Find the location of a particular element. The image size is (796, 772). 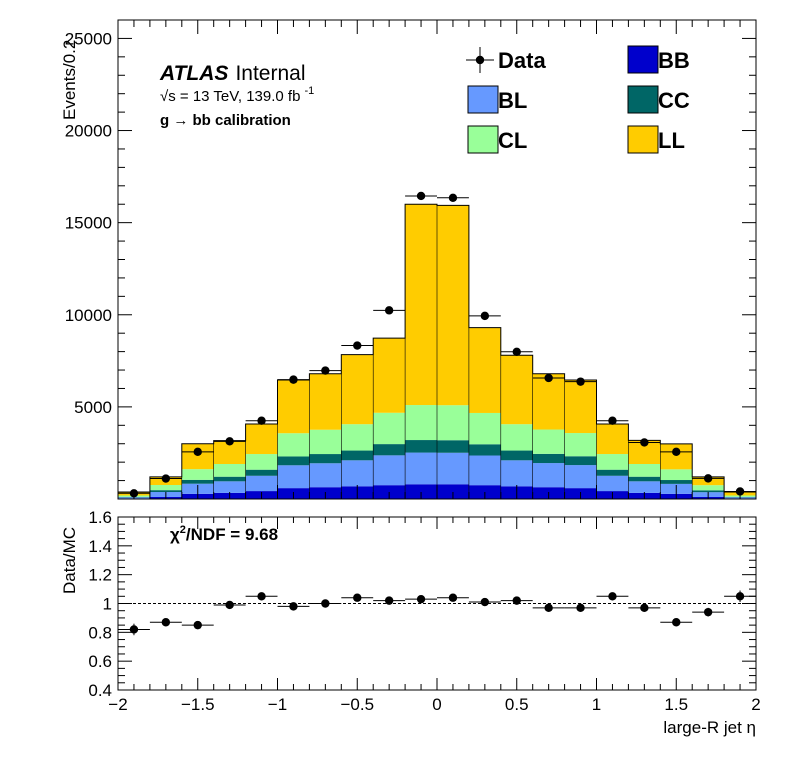

x-tick-label-1: −1.5 is located at coordinates (198, 704).